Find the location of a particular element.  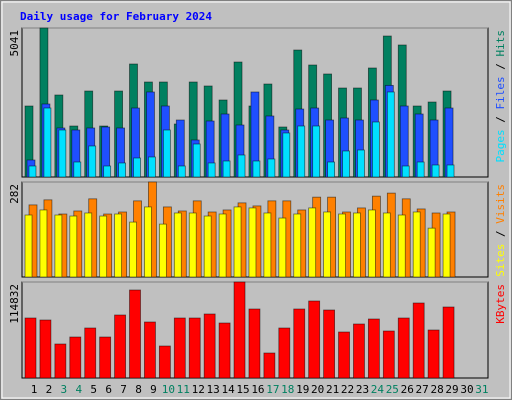

x-tick-label: 20 is located at coordinates (317, 389).